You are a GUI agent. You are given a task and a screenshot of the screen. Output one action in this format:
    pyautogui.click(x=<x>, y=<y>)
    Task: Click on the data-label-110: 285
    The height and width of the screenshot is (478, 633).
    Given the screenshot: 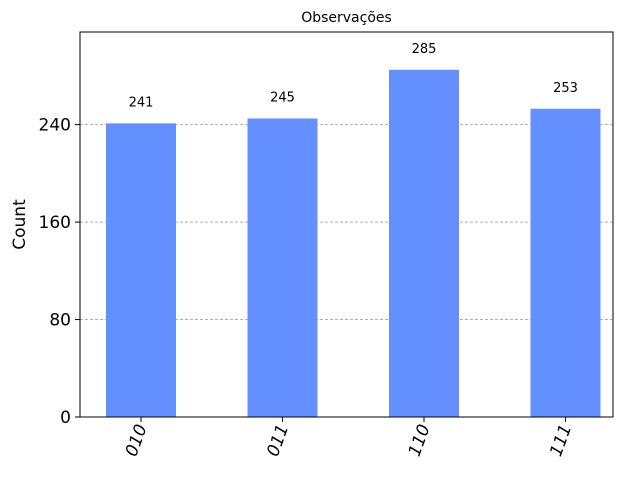 What is the action you would take?
    pyautogui.click(x=424, y=49)
    